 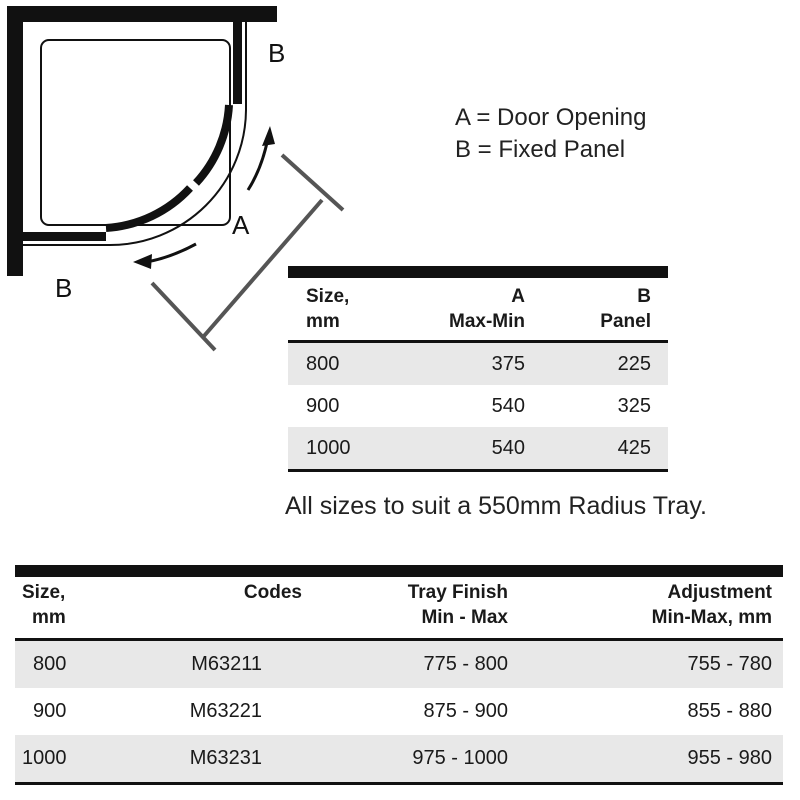 I want to click on fixed-panel-bottom, so click(x=64, y=236).